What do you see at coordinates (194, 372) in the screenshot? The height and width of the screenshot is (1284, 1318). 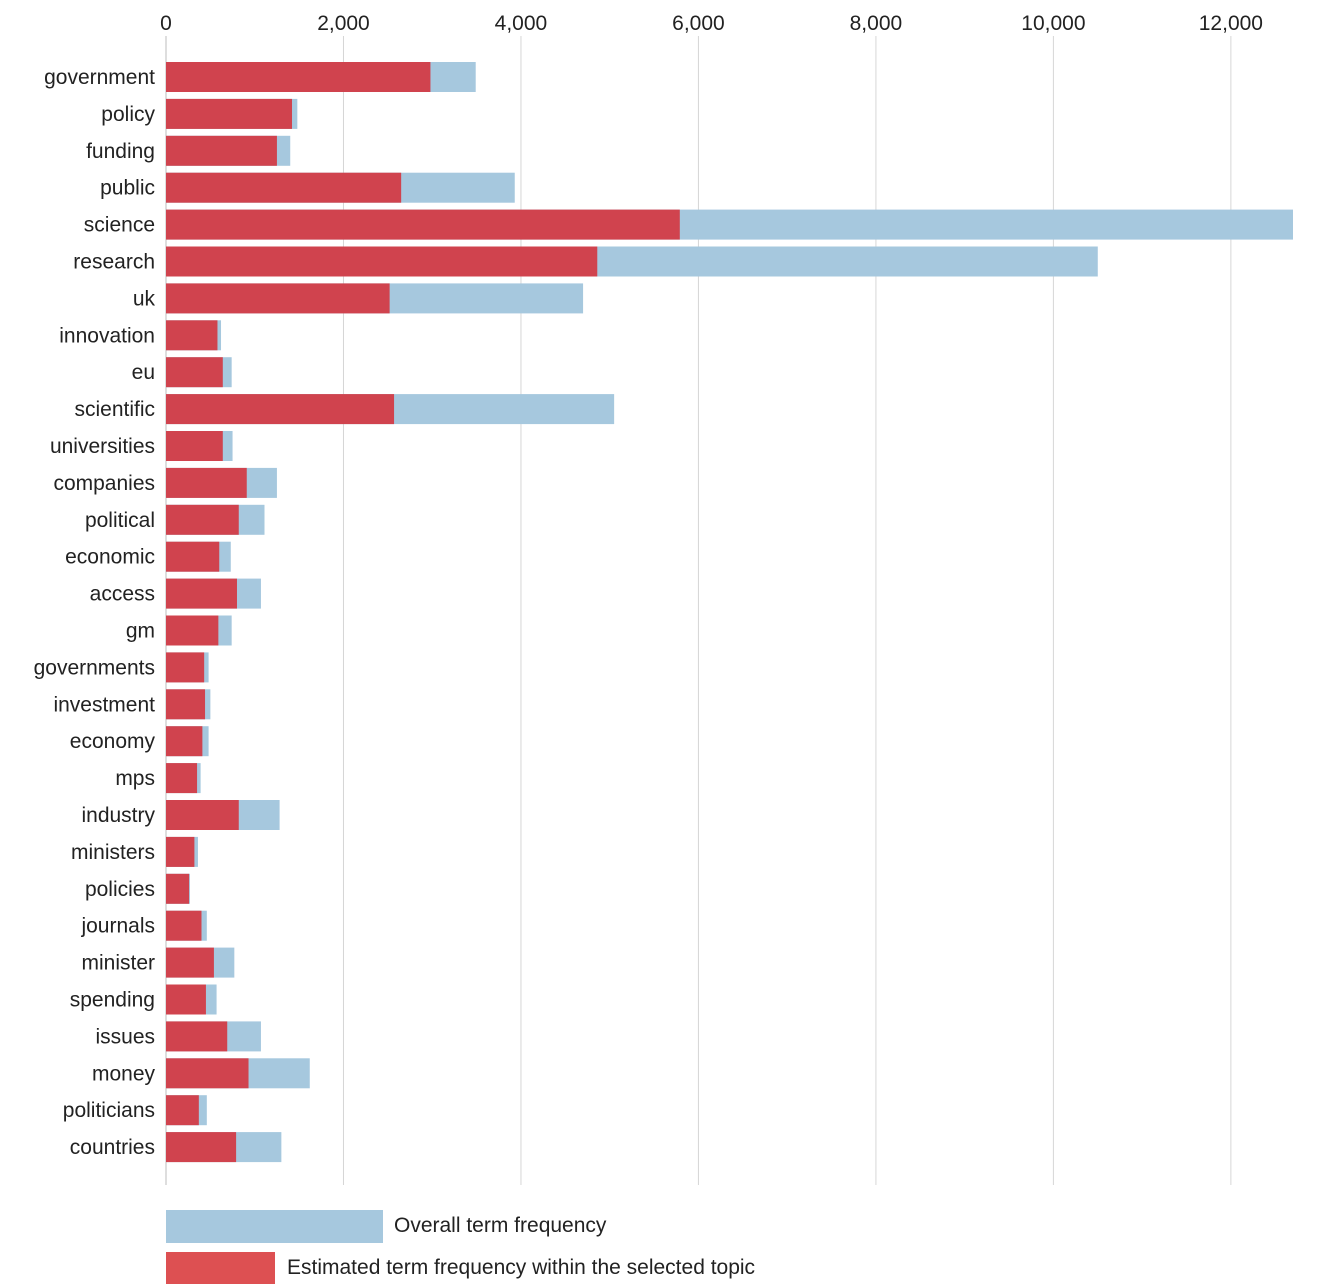 I see `bar-topic-eu` at bounding box center [194, 372].